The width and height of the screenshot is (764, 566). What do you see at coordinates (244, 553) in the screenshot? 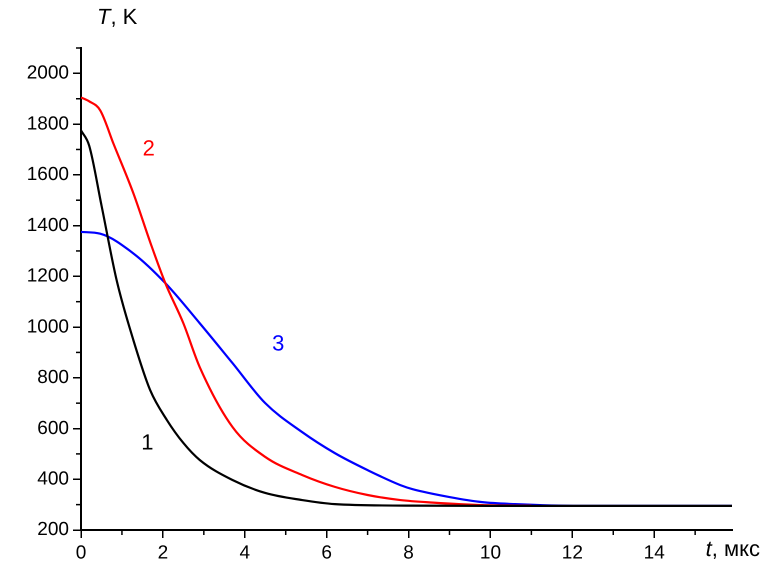
I see `x-tick-label: 4` at bounding box center [244, 553].